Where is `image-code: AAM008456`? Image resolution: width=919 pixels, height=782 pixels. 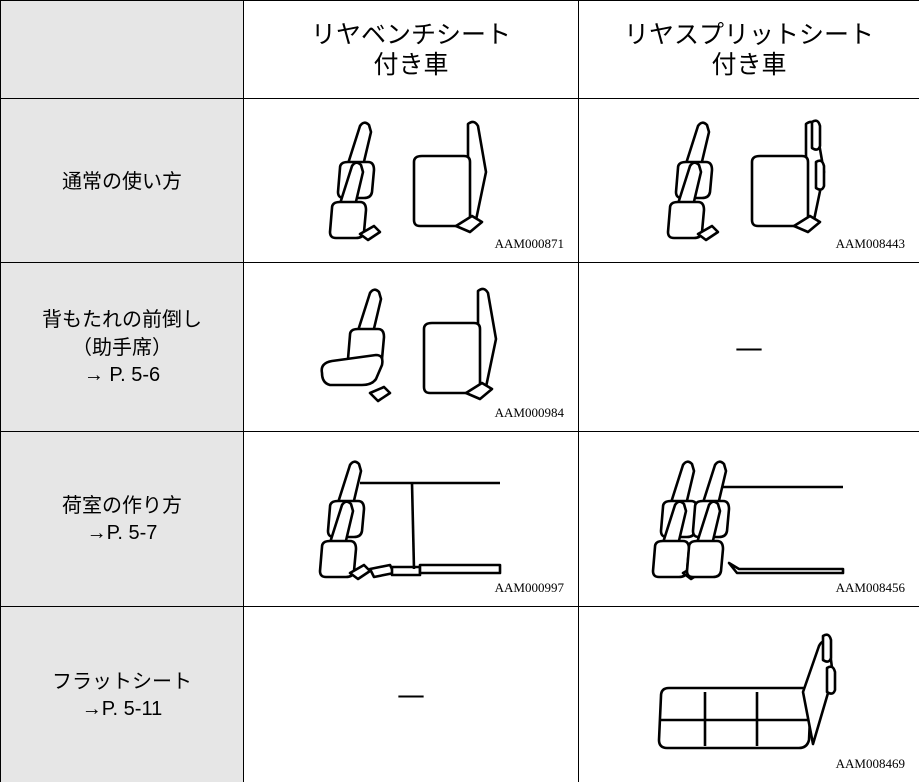
image-code: AAM008456 is located at coordinates (870, 587).